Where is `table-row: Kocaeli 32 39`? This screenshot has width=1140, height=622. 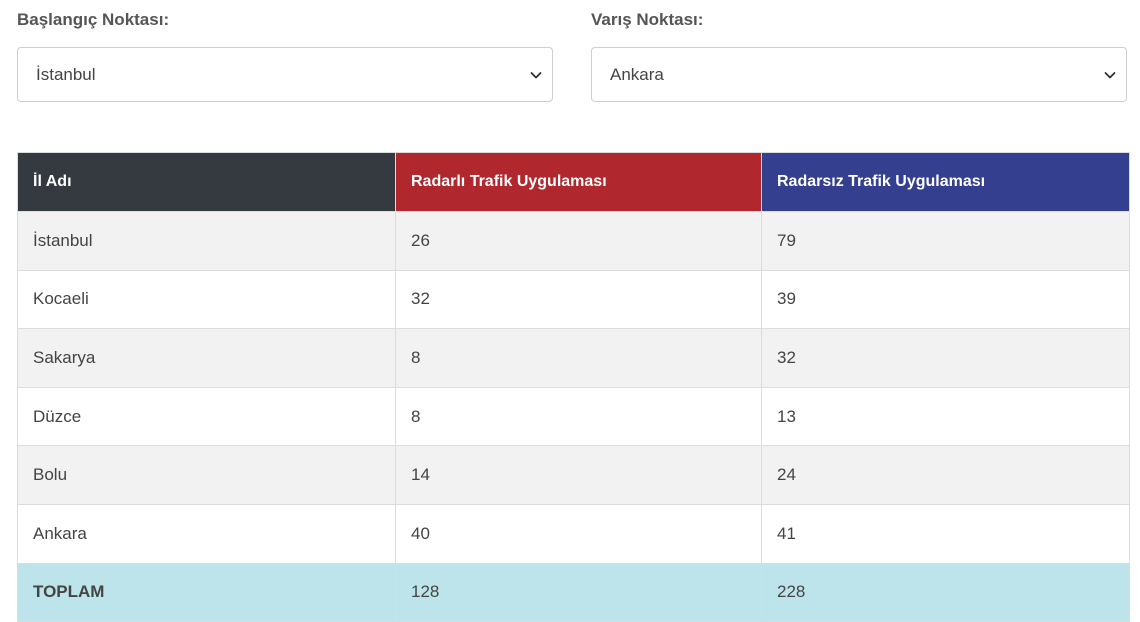 table-row: Kocaeli 32 39 is located at coordinates (573, 299).